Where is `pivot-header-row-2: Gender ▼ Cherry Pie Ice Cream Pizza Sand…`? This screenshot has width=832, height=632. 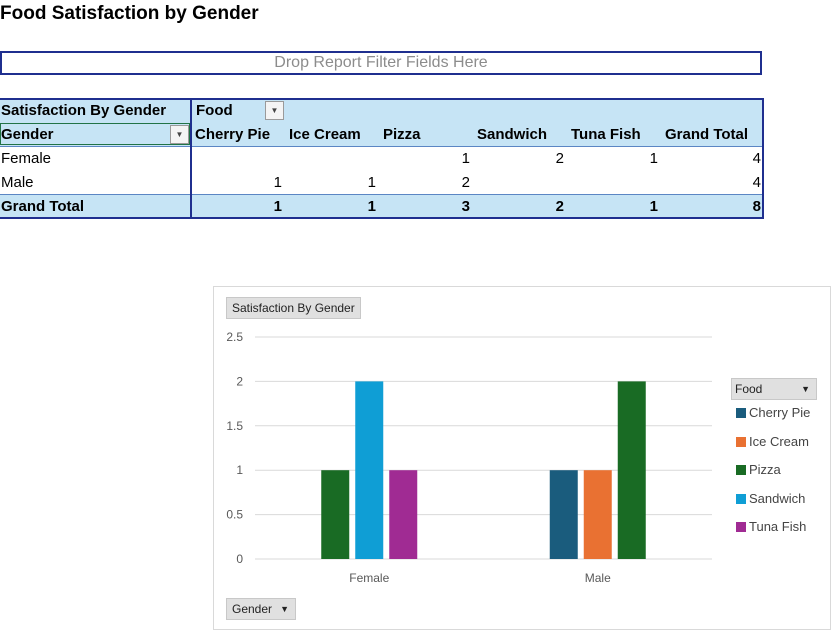 pivot-header-row-2: Gender ▼ Cherry Pie Ice Cream Pizza Sand… is located at coordinates (382, 134).